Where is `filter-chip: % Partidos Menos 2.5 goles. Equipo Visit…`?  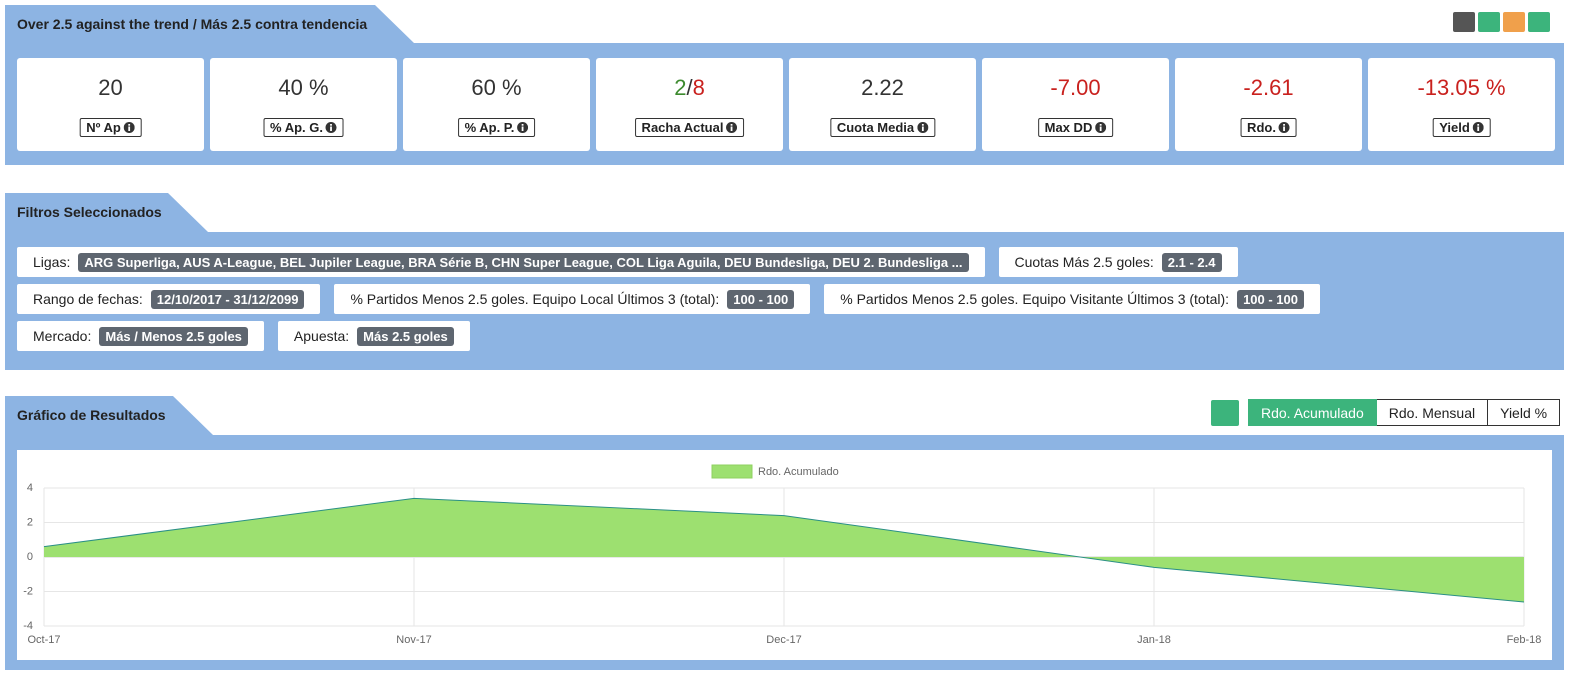
filter-chip: % Partidos Menos 2.5 goles. Equipo Visit… is located at coordinates (1072, 299).